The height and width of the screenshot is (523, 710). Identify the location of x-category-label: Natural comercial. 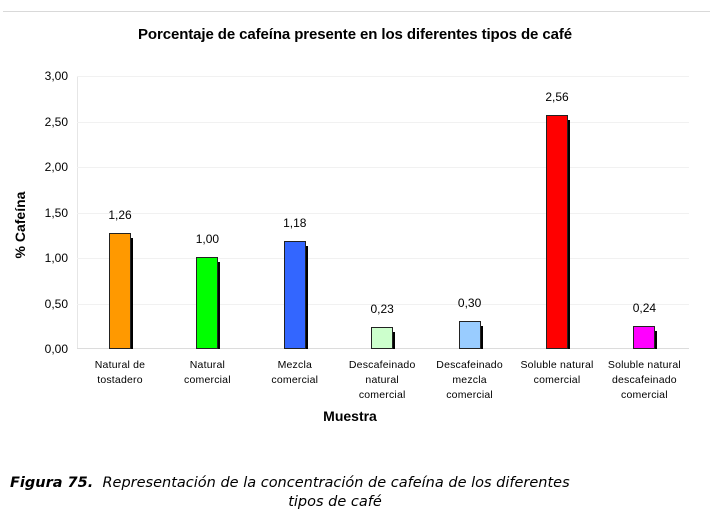
(207, 372).